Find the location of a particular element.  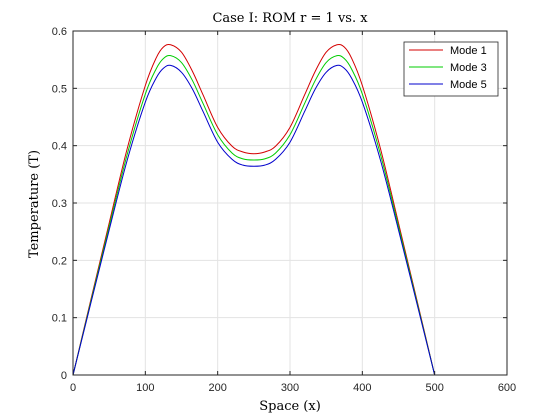

x-tick-label: 0 is located at coordinates (73, 388).